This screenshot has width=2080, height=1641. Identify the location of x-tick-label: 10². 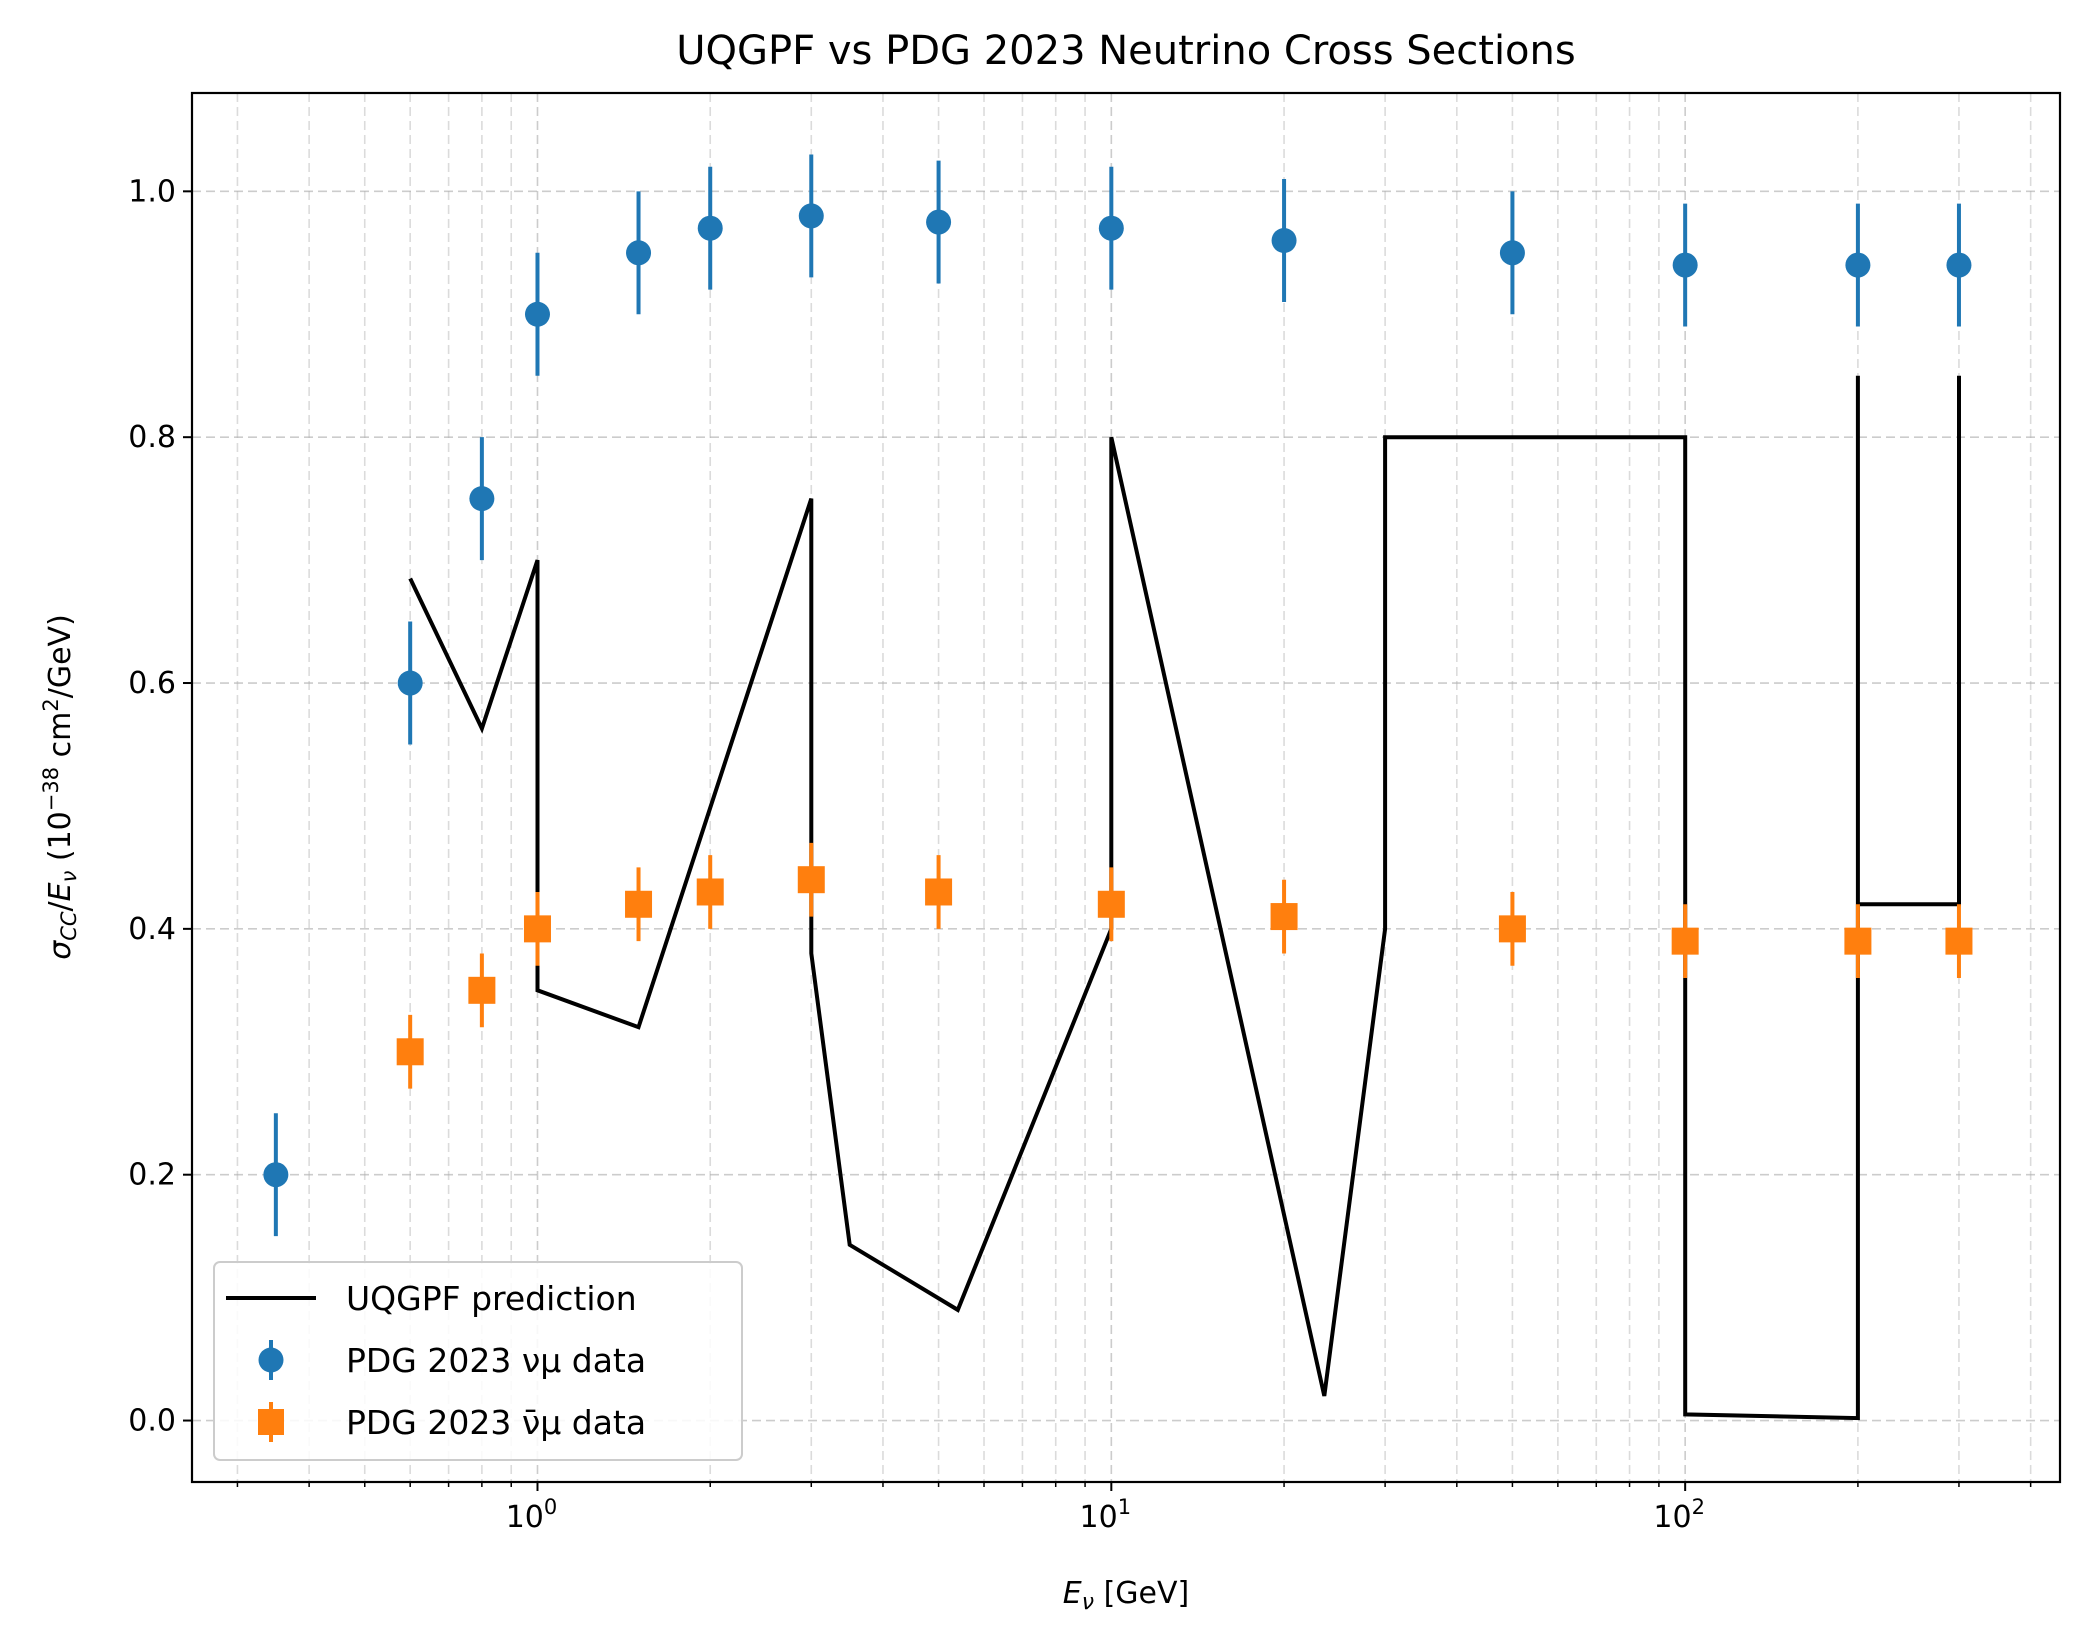
(1679, 1515).